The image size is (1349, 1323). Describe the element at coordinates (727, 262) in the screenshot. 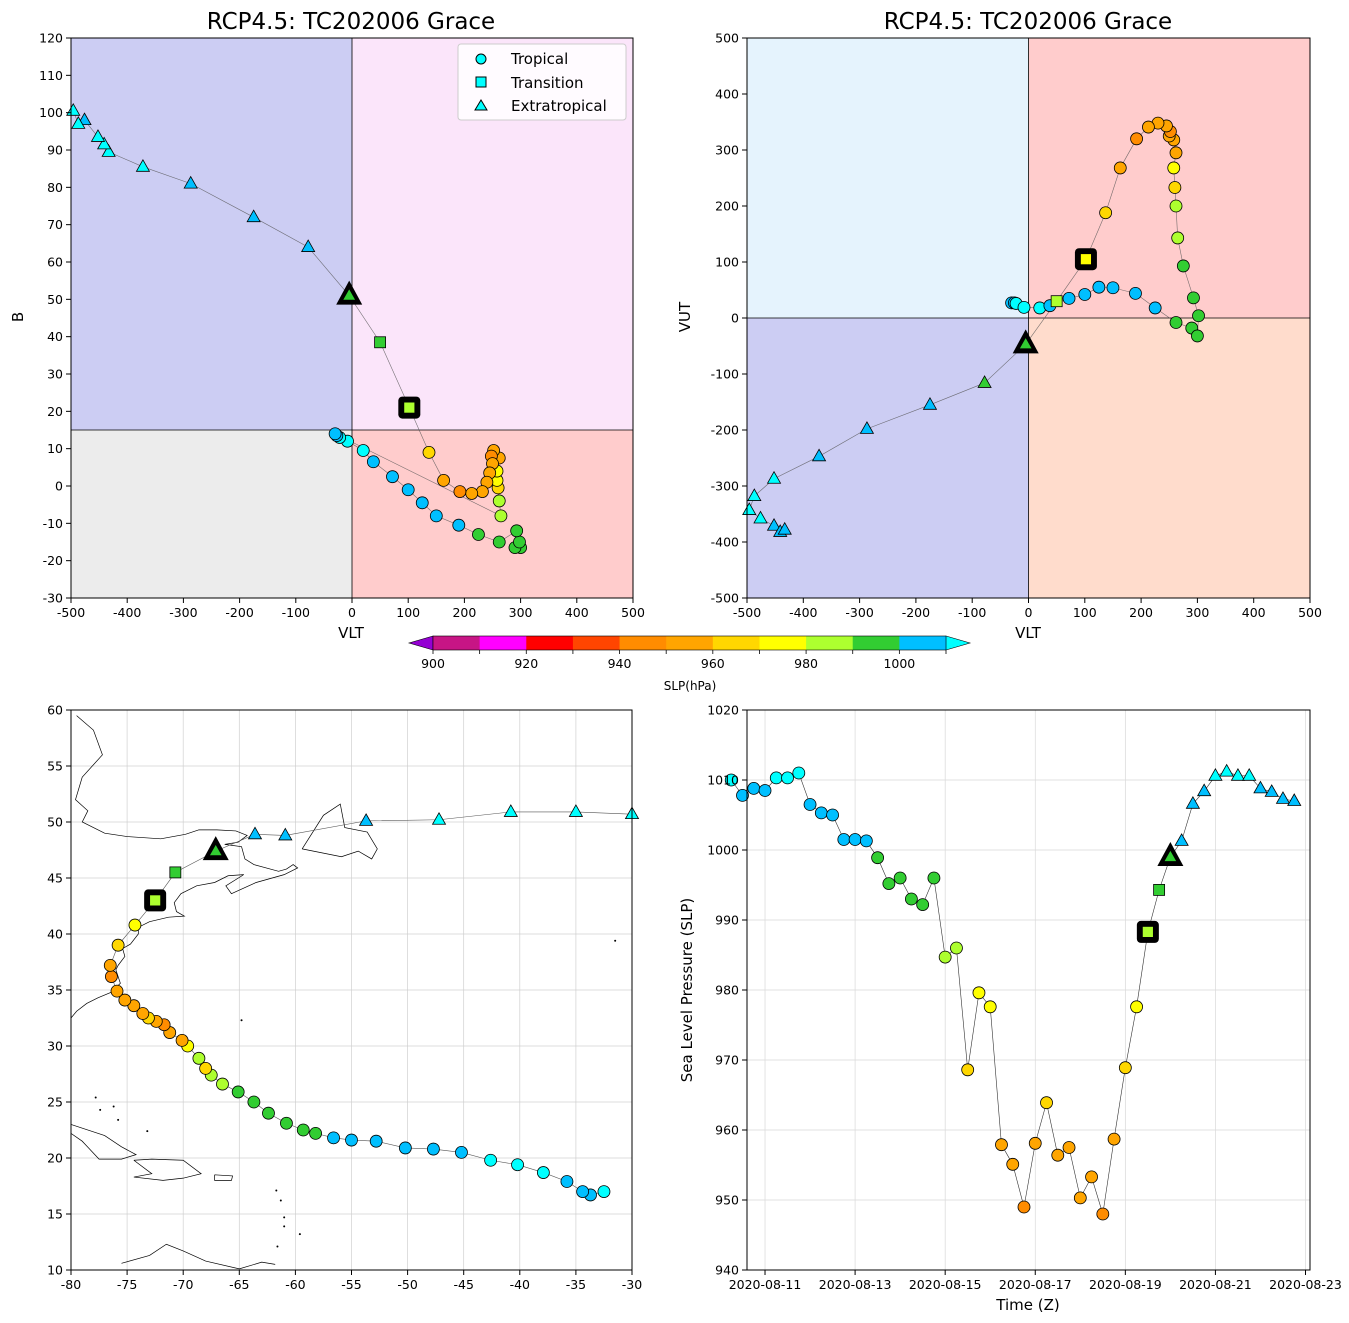

I see `phase-vut-ytick-label-6: 100` at that location.